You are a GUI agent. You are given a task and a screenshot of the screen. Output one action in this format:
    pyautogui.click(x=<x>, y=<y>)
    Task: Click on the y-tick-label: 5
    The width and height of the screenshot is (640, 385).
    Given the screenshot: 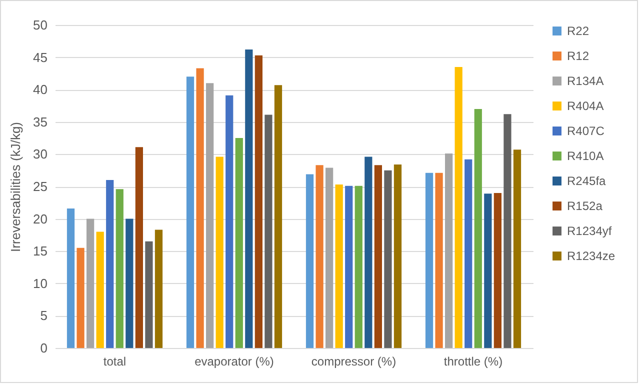 What is the action you would take?
    pyautogui.click(x=44, y=316)
    